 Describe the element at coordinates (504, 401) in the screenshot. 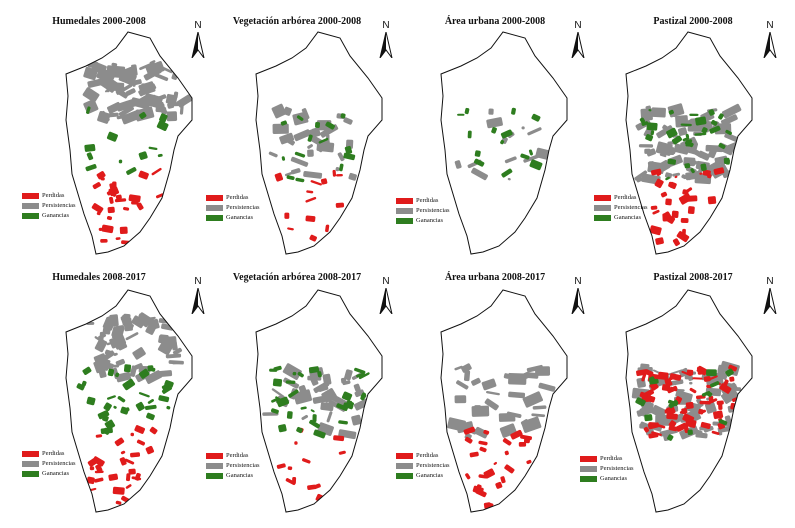

I see `map-urbana-2008-2017` at that location.